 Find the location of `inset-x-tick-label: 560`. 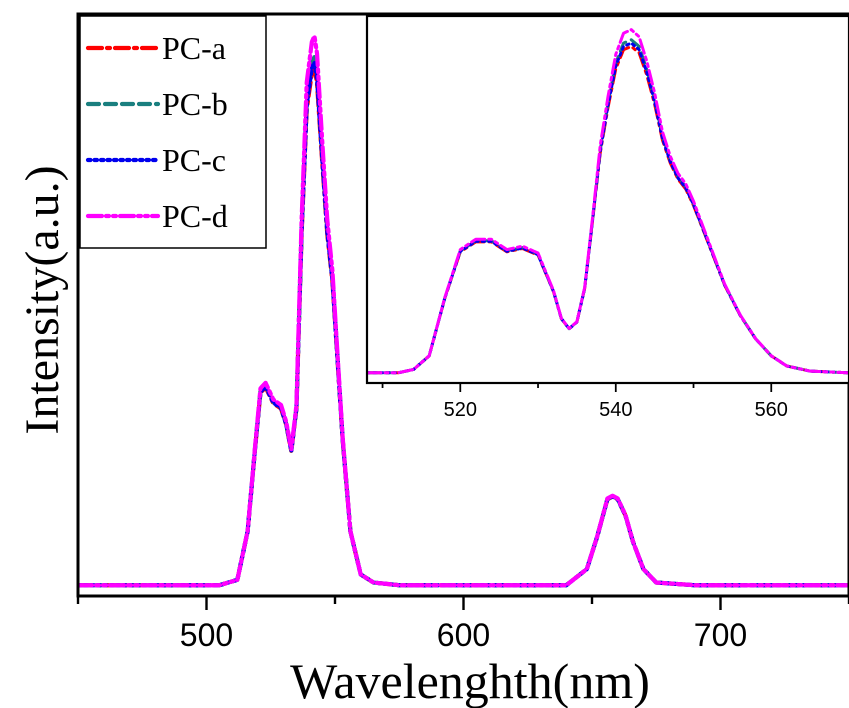

inset-x-tick-label: 560 is located at coordinates (771, 410).